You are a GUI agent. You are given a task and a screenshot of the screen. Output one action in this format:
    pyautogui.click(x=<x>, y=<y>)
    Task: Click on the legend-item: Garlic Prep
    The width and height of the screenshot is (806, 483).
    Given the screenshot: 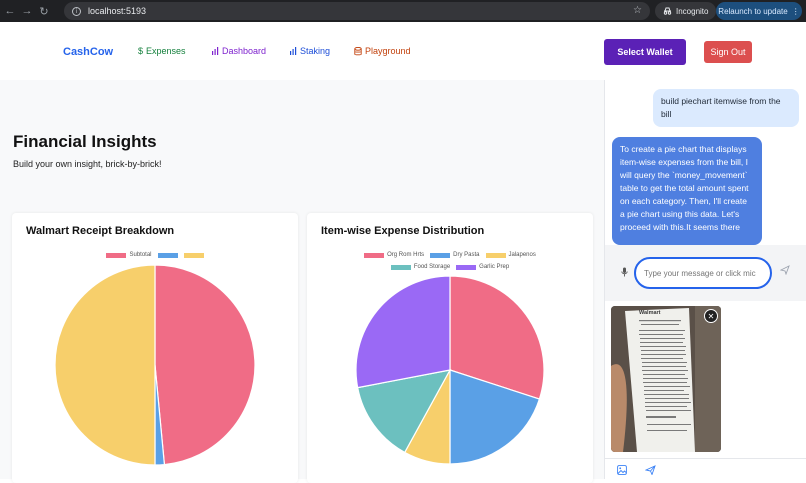 What is the action you would take?
    pyautogui.click(x=482, y=267)
    